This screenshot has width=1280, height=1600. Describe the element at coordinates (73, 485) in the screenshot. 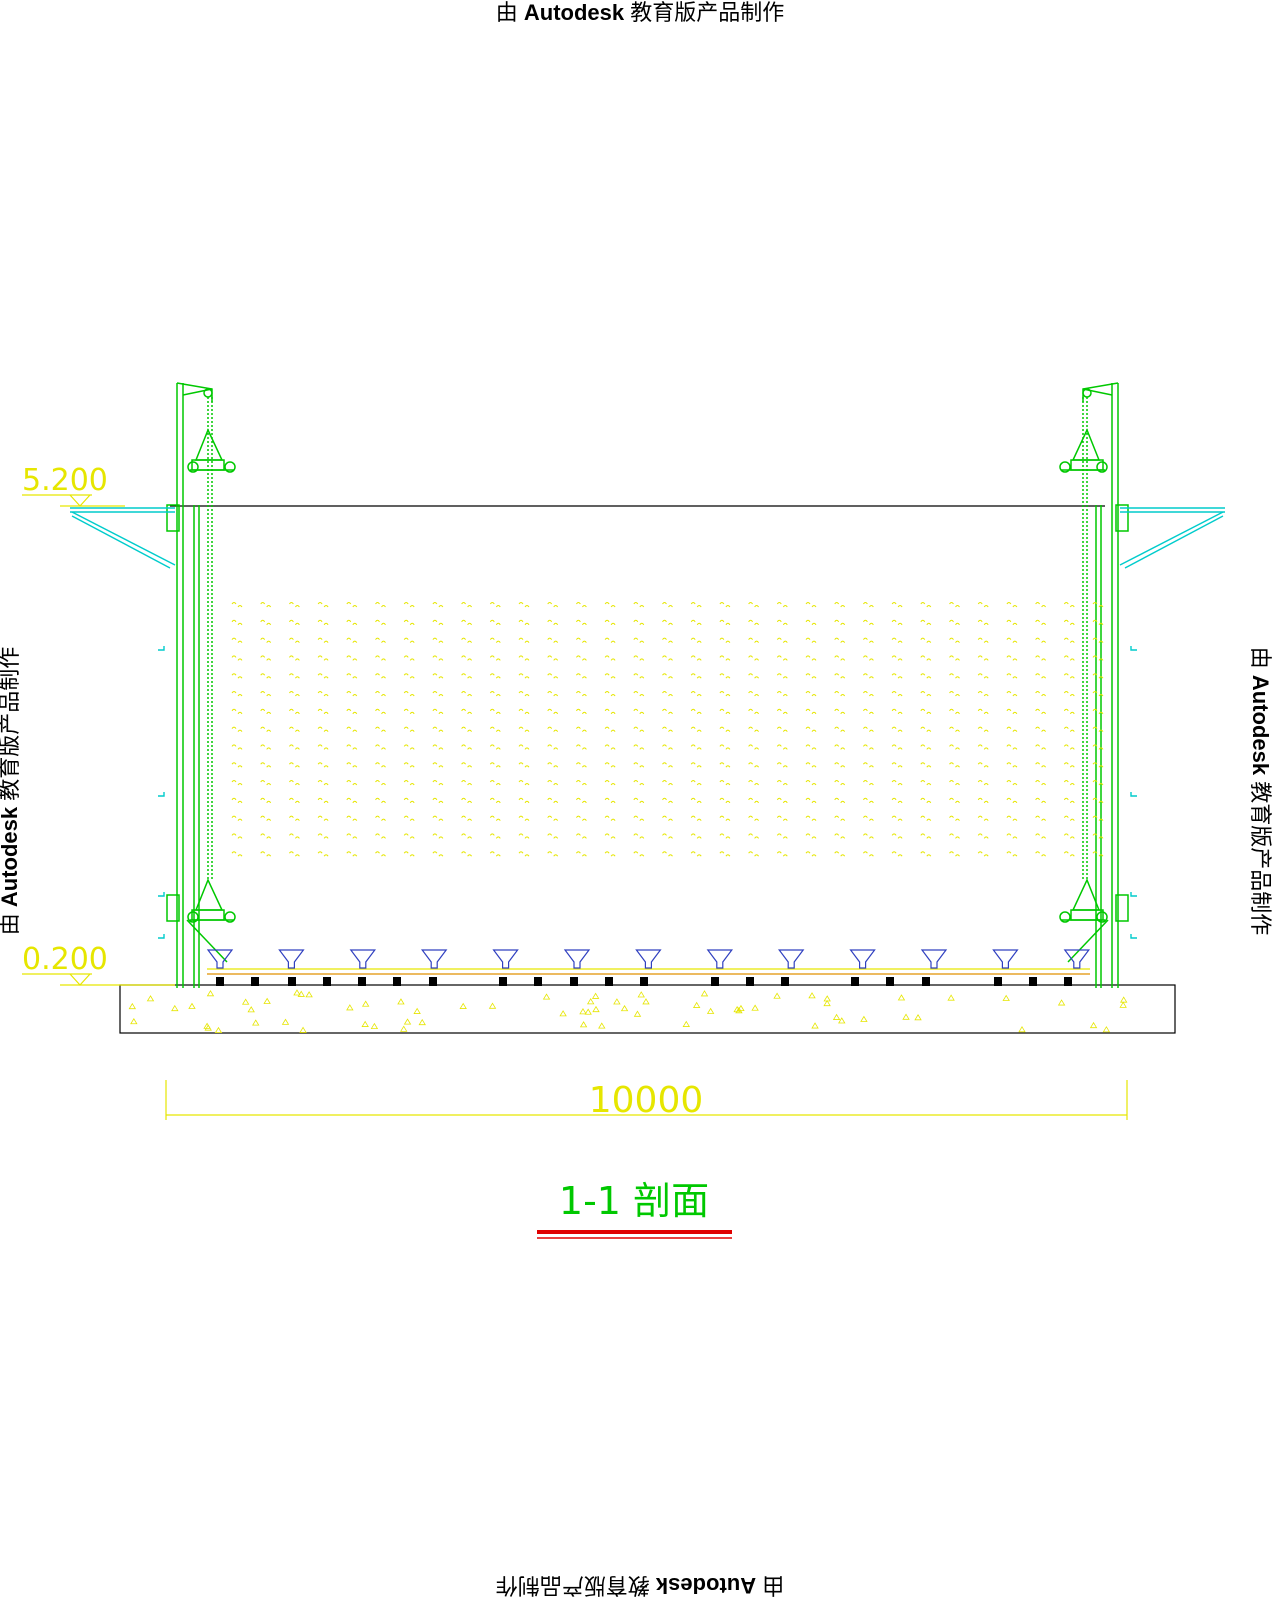

I see `elevation-top: 5.200` at that location.